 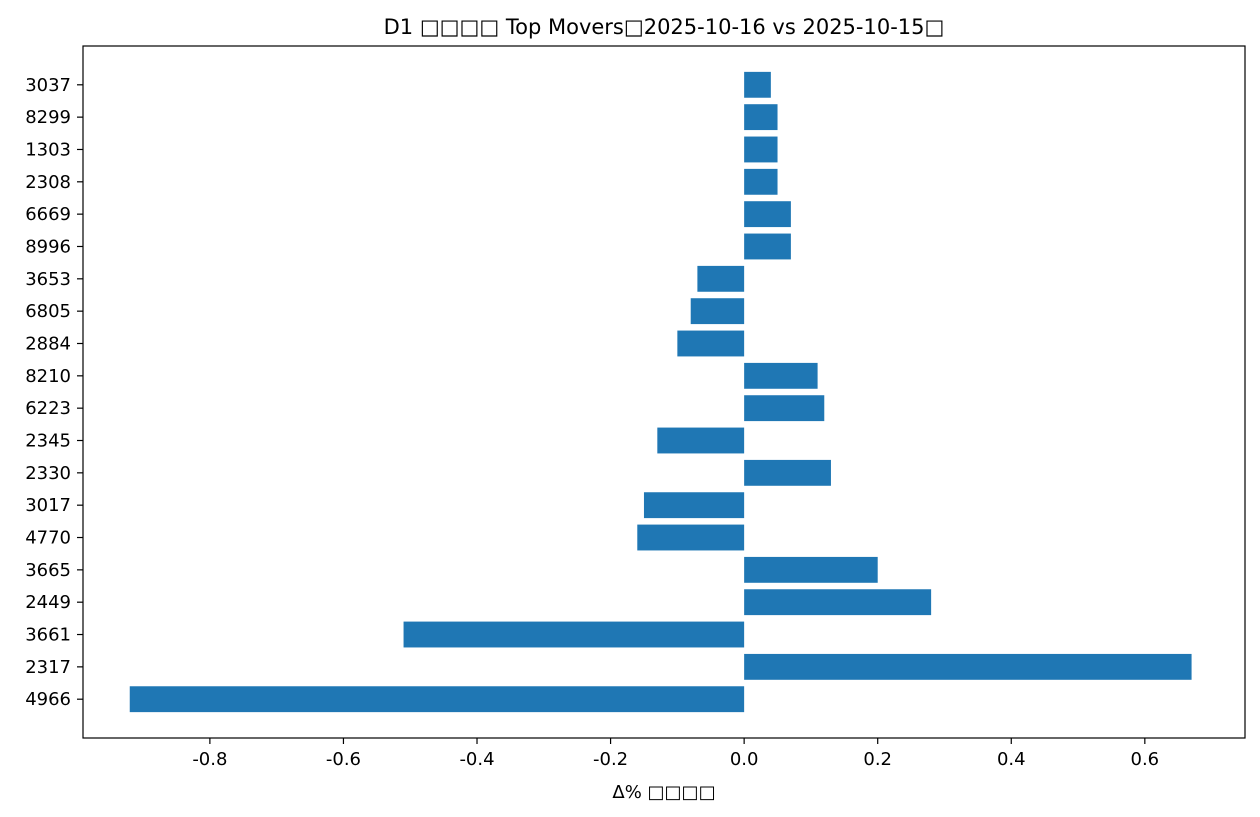 I want to click on x-tick-label: -0.4, so click(x=476, y=759).